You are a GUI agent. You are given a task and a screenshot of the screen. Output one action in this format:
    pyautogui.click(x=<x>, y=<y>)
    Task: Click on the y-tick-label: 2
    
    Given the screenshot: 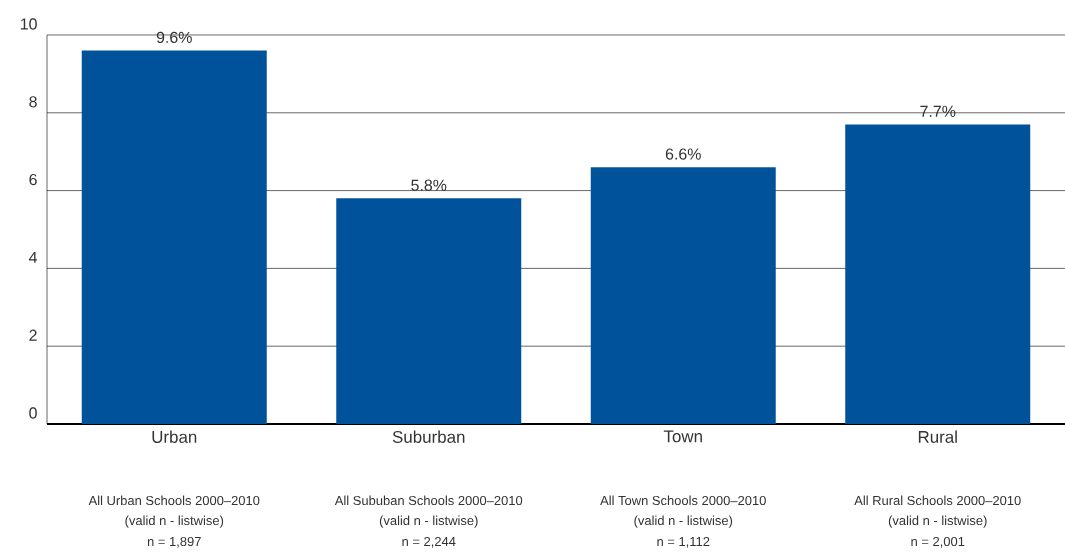 What is the action you would take?
    pyautogui.click(x=33, y=335)
    